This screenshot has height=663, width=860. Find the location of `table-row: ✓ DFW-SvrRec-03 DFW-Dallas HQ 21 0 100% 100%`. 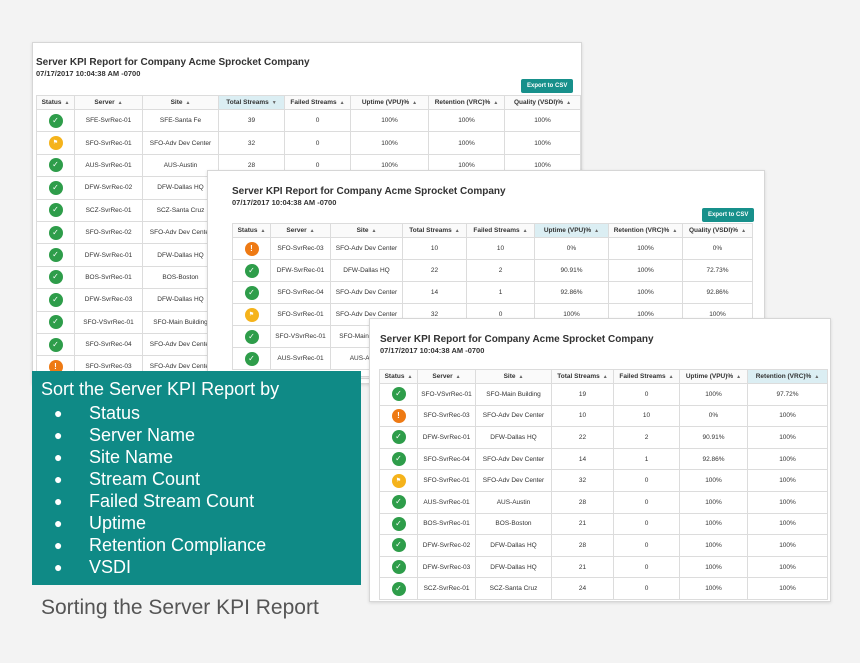

table-row: ✓ DFW-SvrRec-03 DFW-Dallas HQ 21 0 100% 100% is located at coordinates (603, 567).